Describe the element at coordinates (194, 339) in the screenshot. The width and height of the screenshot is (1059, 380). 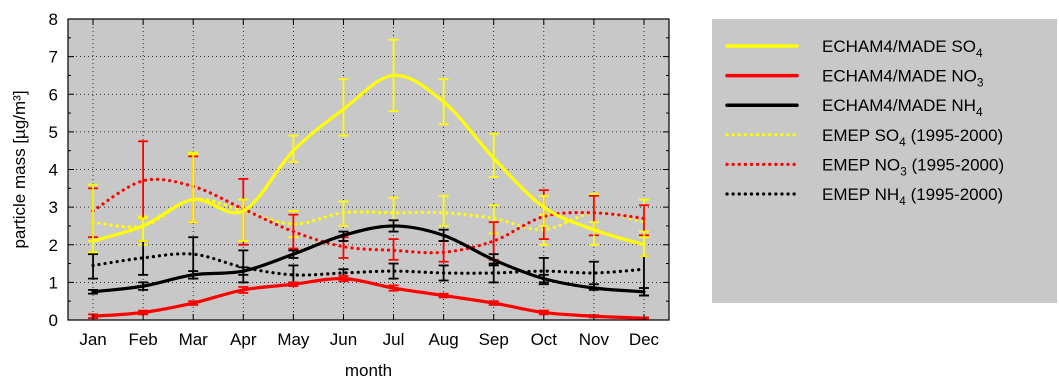
I see `x-tick-label: Mar` at that location.